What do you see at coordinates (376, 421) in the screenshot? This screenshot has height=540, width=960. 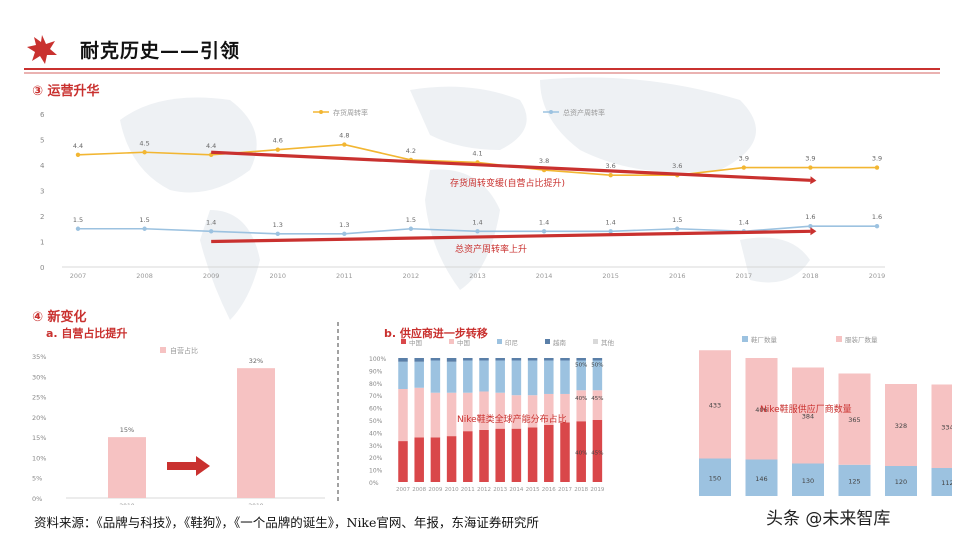 I see `y-tick-label: 50%` at bounding box center [376, 421].